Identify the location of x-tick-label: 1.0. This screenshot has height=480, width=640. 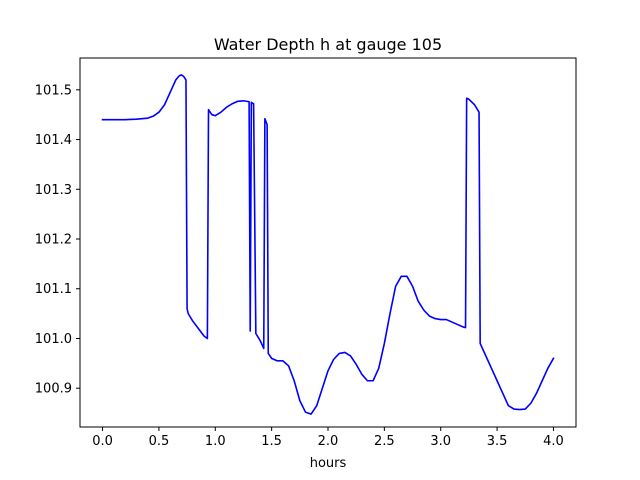
(215, 441).